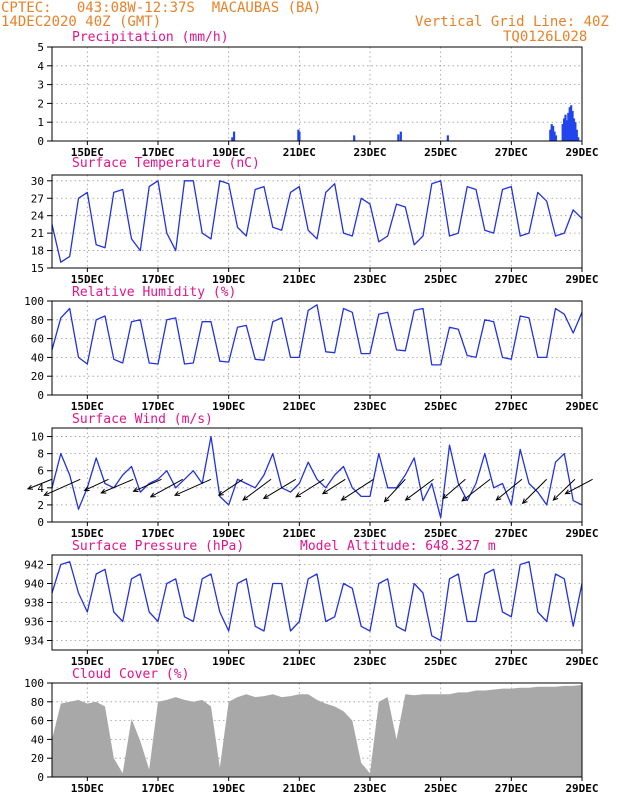  I want to click on y-tick-label: 100, so click(34, 301).